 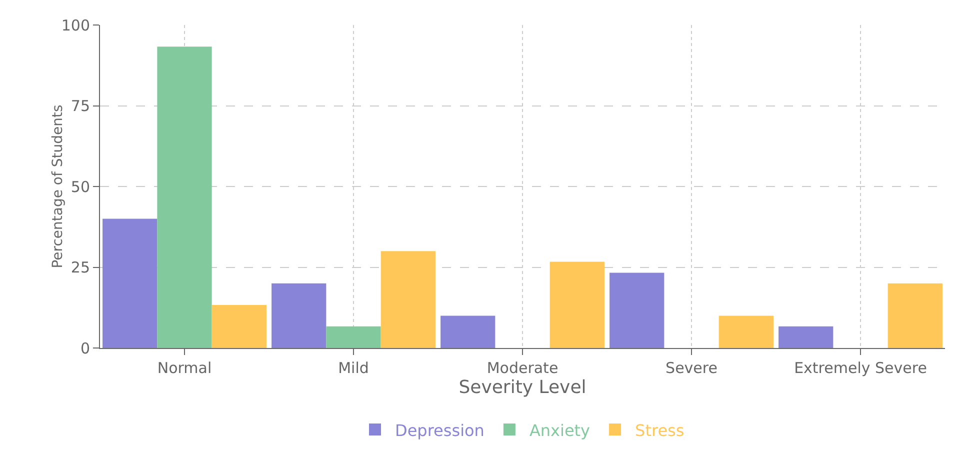 What do you see at coordinates (80, 106) in the screenshot?
I see `y-tick-label: 75` at bounding box center [80, 106].